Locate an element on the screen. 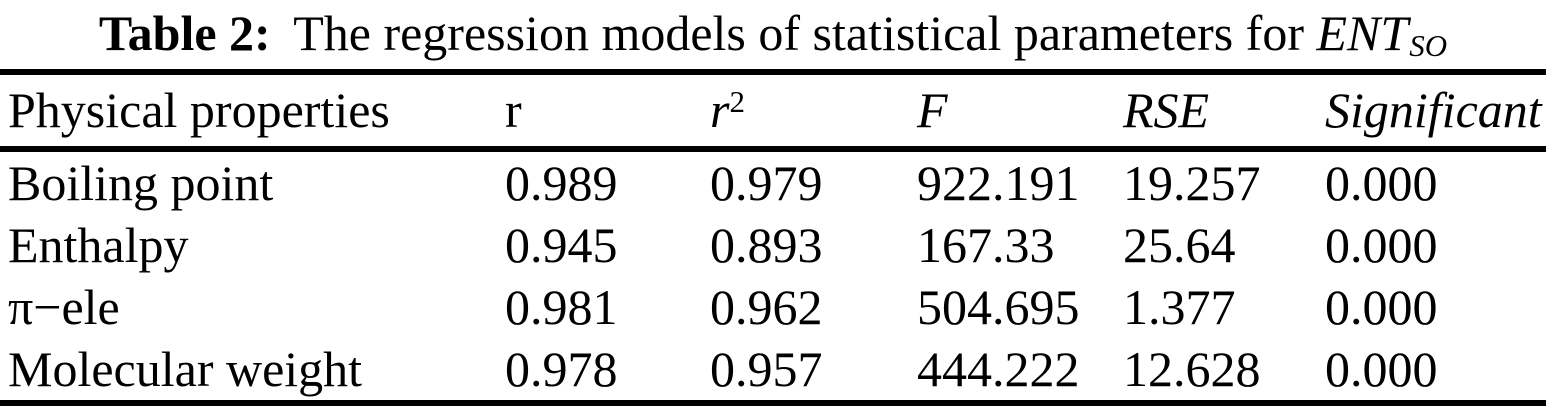  cell-f: 504.695 is located at coordinates (998, 307).